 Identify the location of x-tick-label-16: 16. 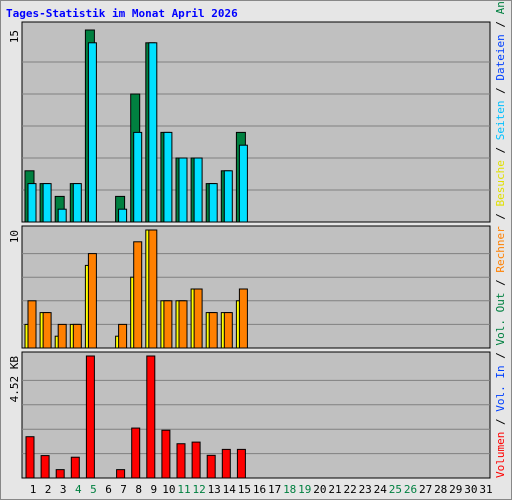
(259, 489).